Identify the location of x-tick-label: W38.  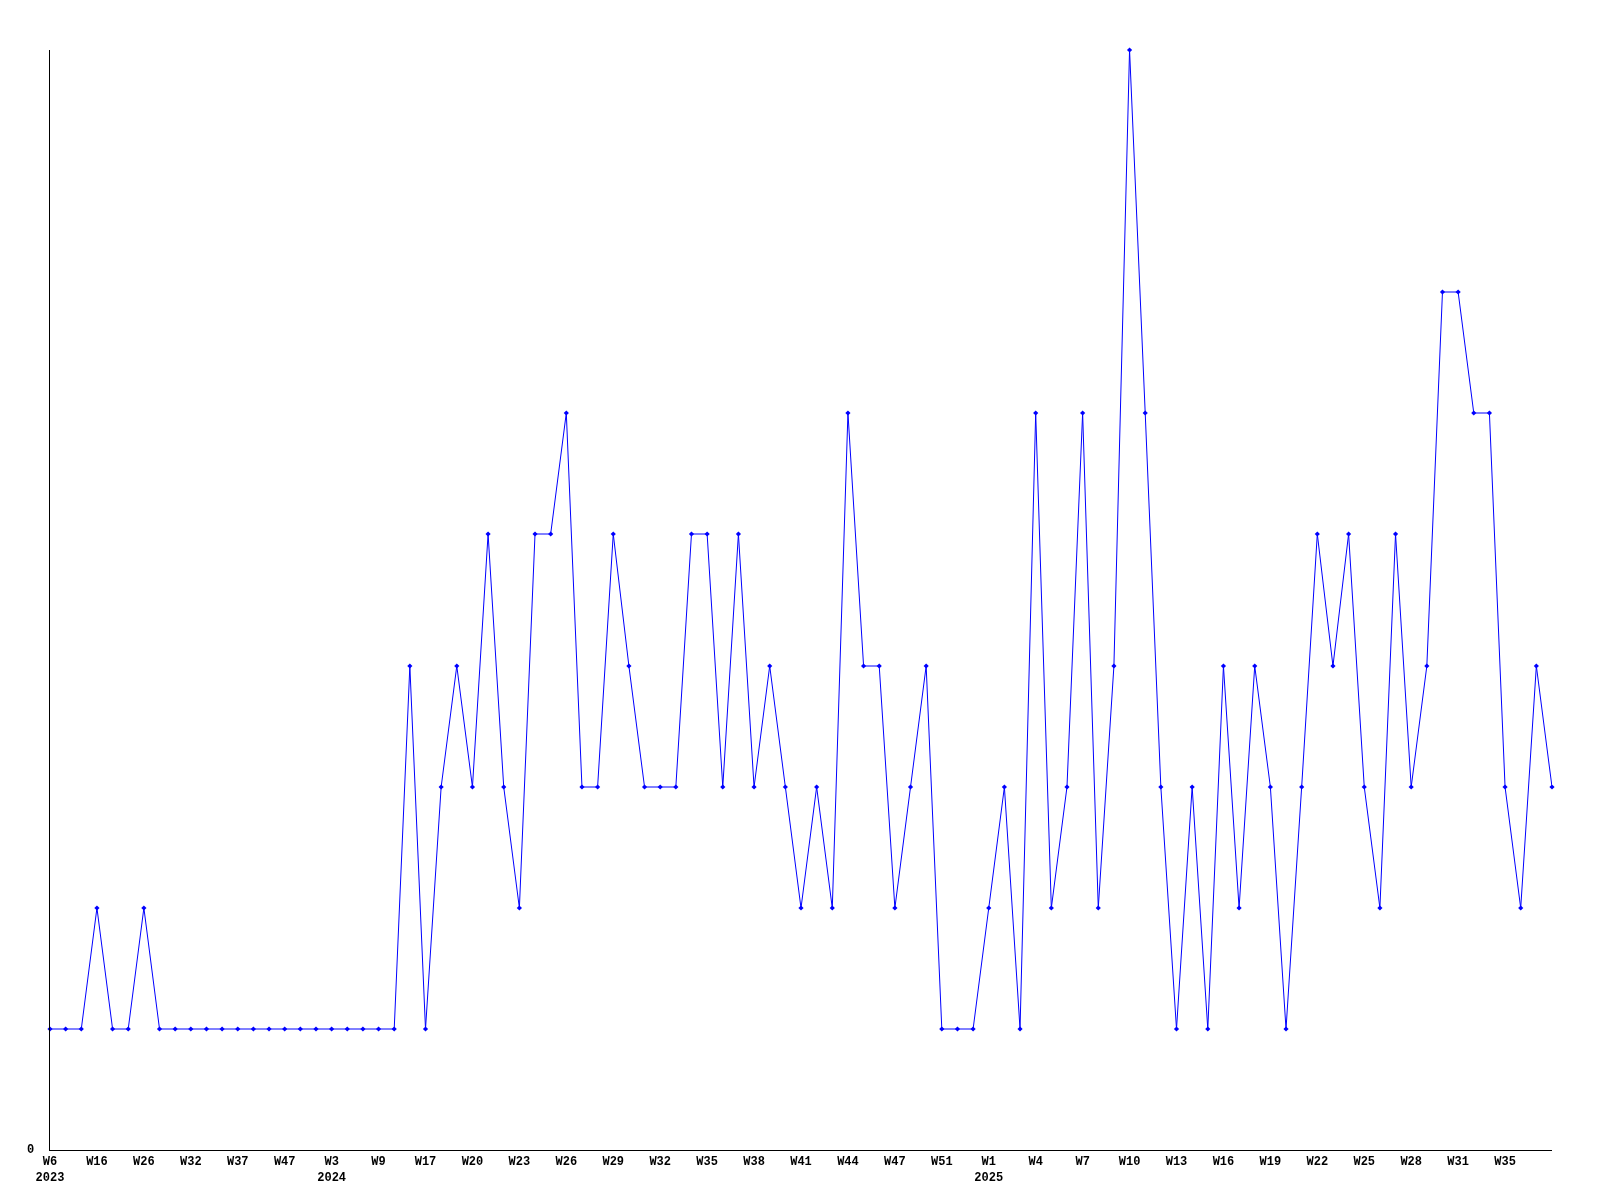
(754, 1162).